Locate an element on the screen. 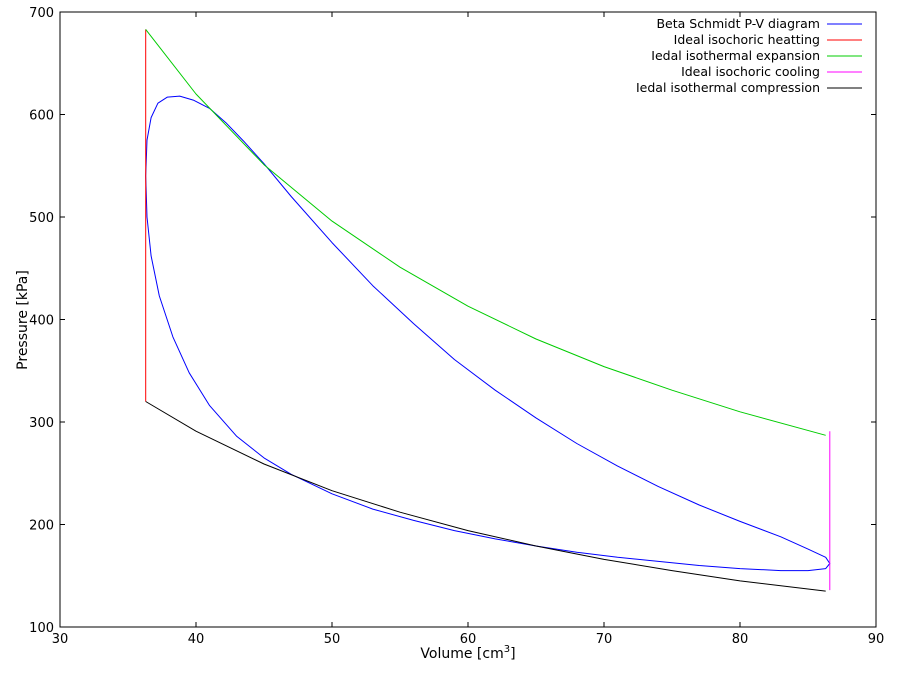 The width and height of the screenshot is (899, 675). x-tick-label: 40 is located at coordinates (196, 639).